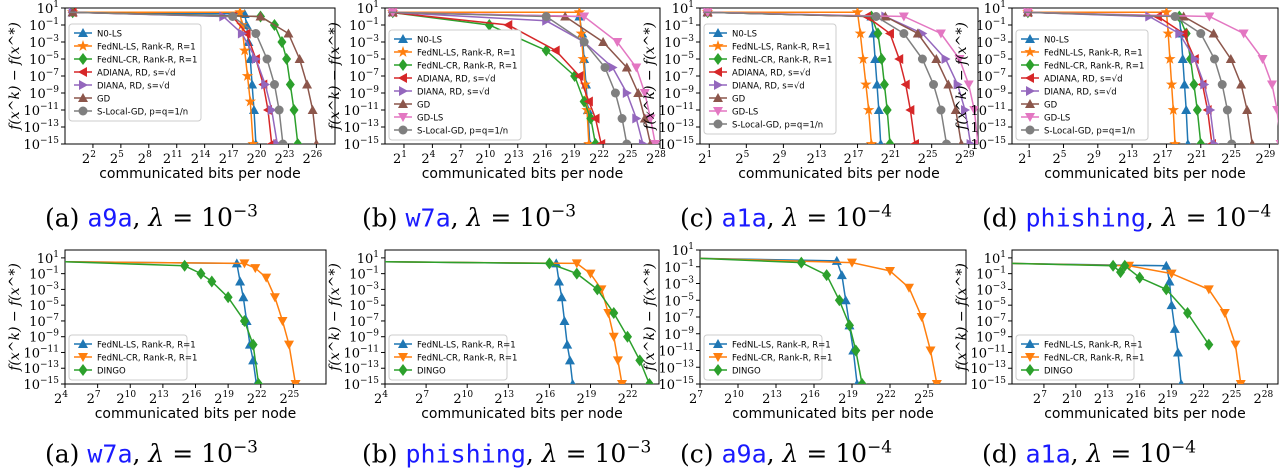  What do you see at coordinates (1266, 158) in the screenshot?
I see `x-tick-label: 229` at bounding box center [1266, 158].